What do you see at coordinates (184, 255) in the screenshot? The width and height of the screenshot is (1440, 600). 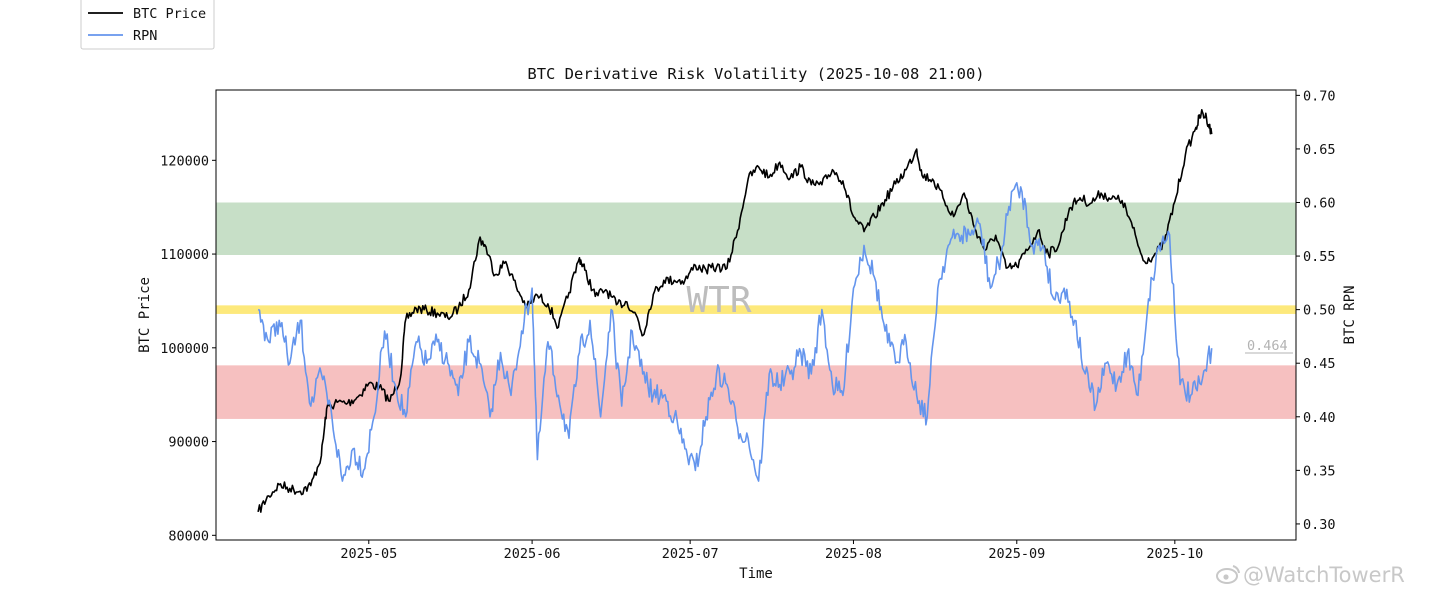 I see `y-tick-label-left: 110000` at bounding box center [184, 255].